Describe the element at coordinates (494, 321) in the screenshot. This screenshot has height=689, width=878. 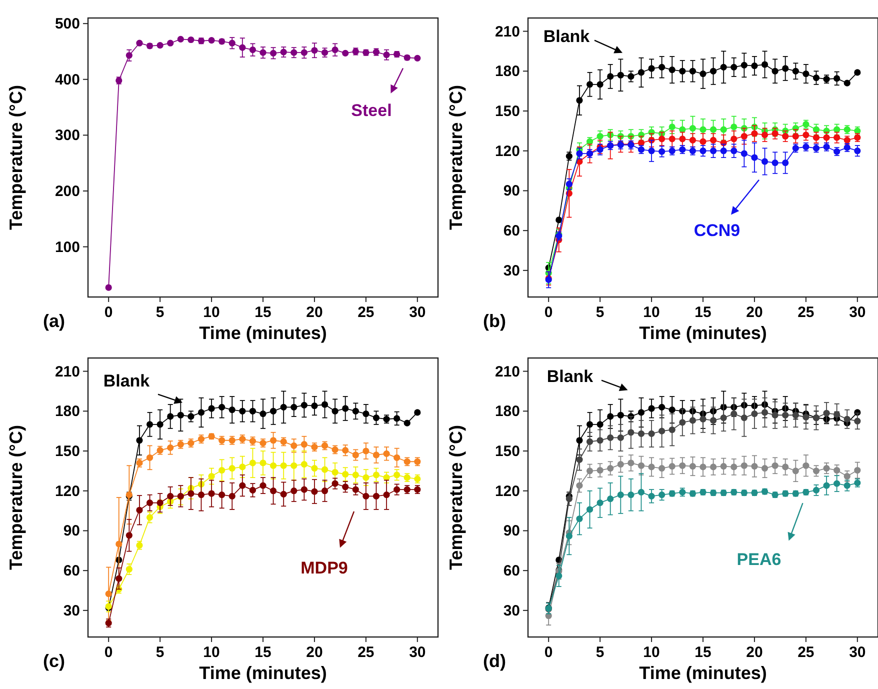
I see `text: (b)` at that location.